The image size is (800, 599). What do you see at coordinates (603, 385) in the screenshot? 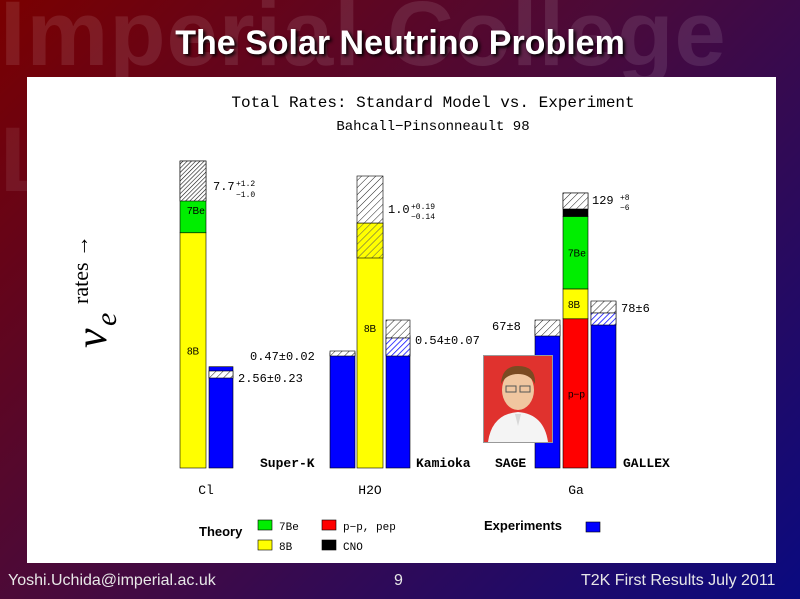
I see `experiment-bar-gallex` at bounding box center [603, 385].